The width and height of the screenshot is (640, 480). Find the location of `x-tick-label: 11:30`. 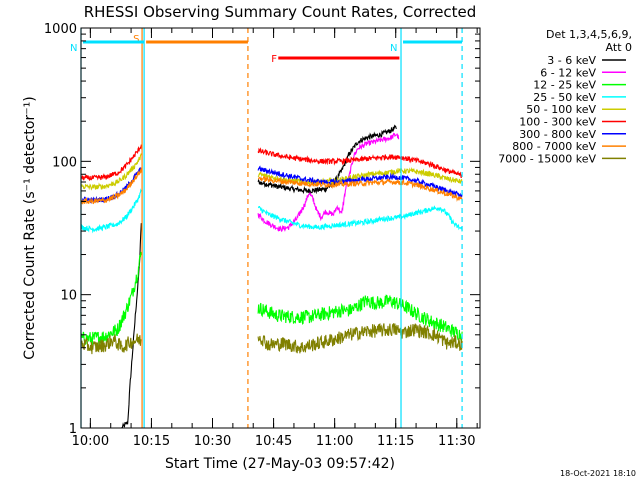

x-tick-label: 11:30 is located at coordinates (456, 441).